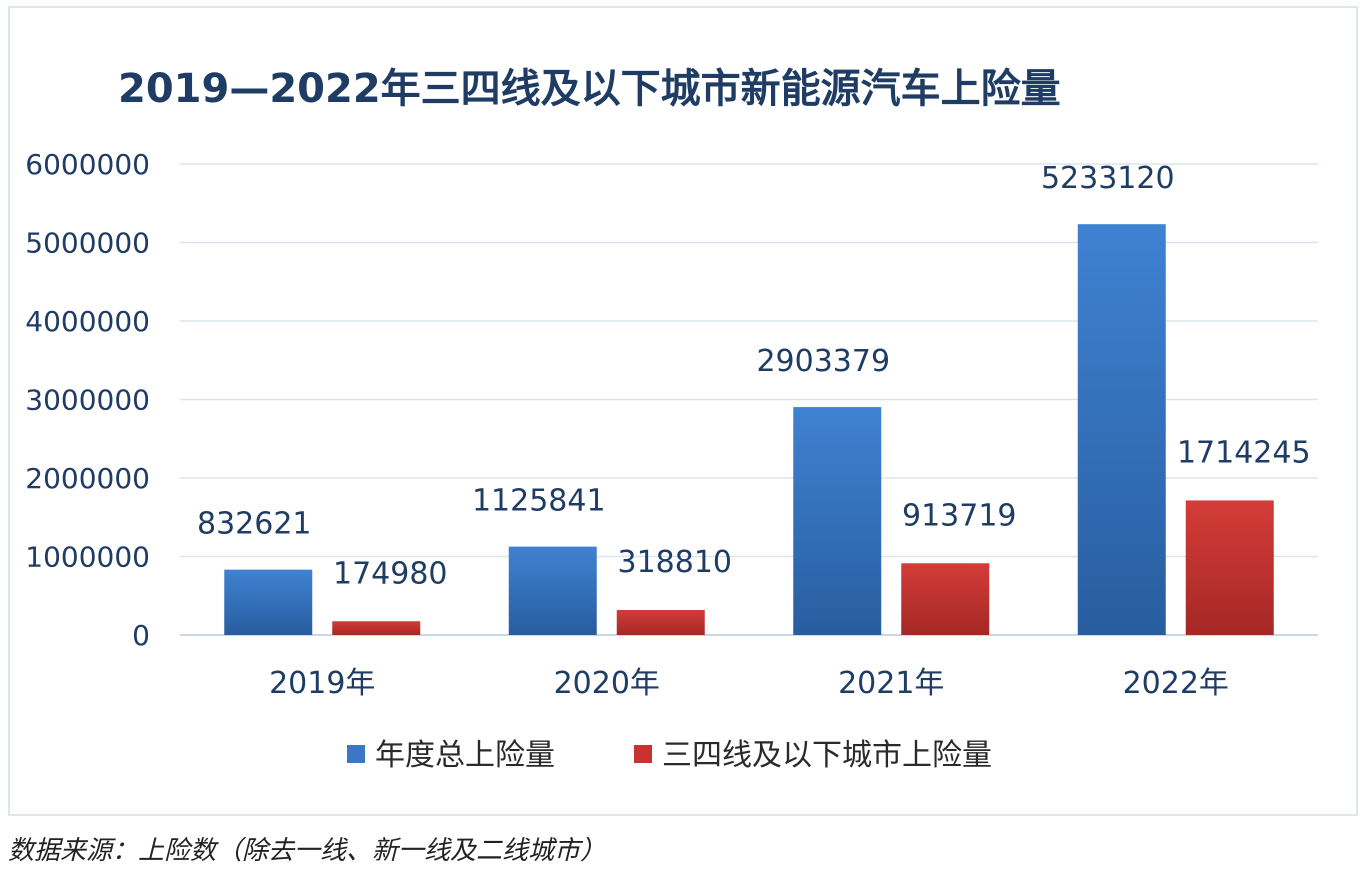  I want to click on data-label-lower-tier: 1714245, so click(1244, 452).